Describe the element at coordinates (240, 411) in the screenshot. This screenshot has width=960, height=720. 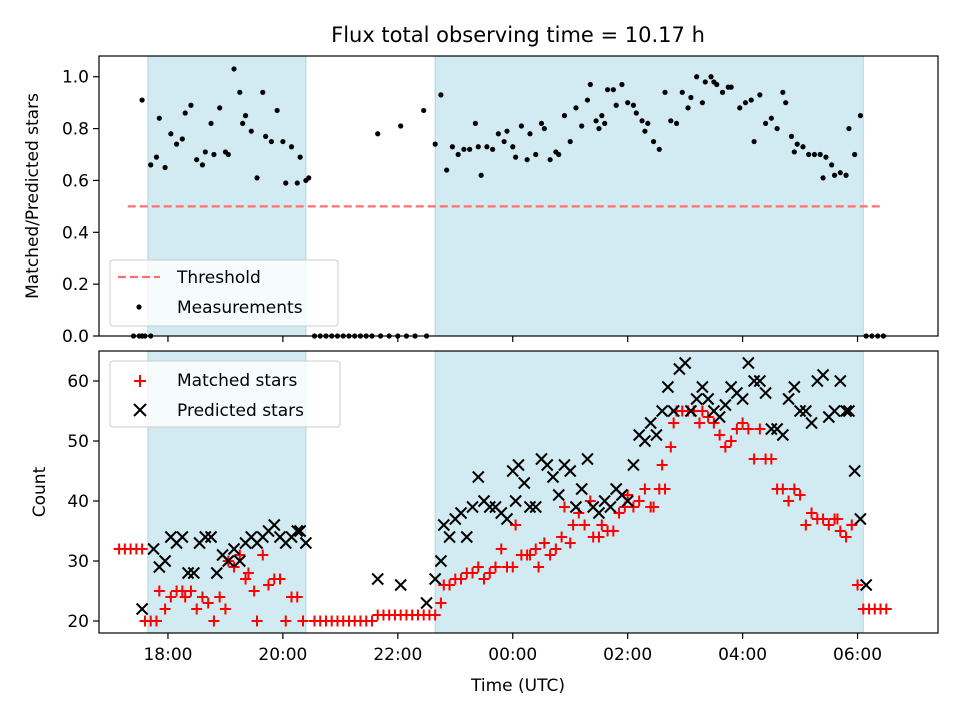
I see `legend-predicted-label: Predicted stars` at that location.